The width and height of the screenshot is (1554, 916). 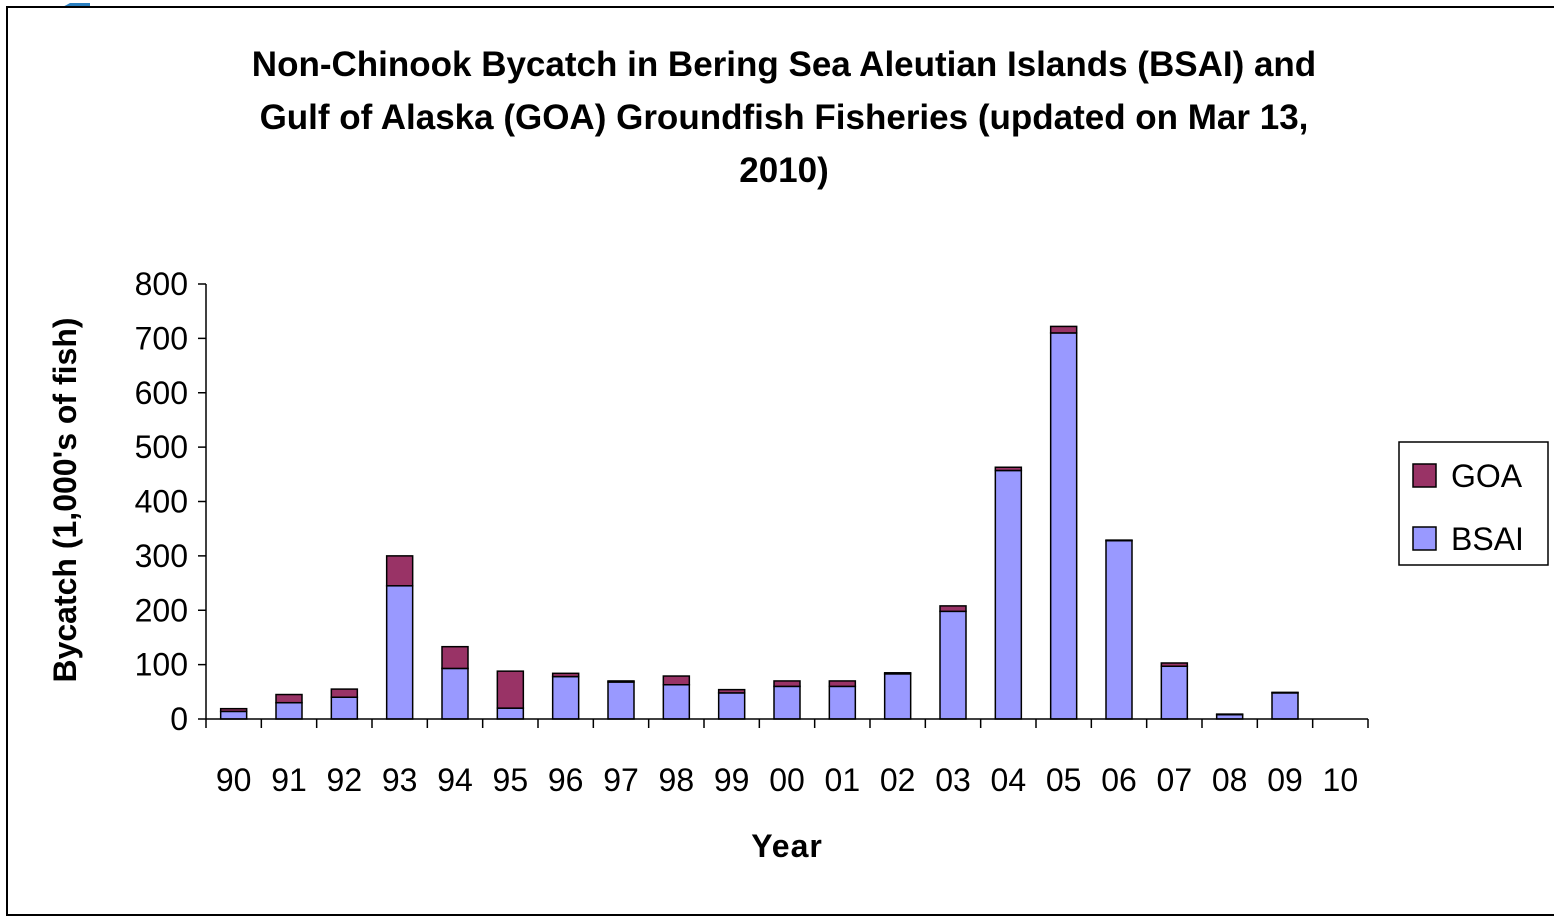 I want to click on x-tick-label: 08, so click(x=1230, y=780).